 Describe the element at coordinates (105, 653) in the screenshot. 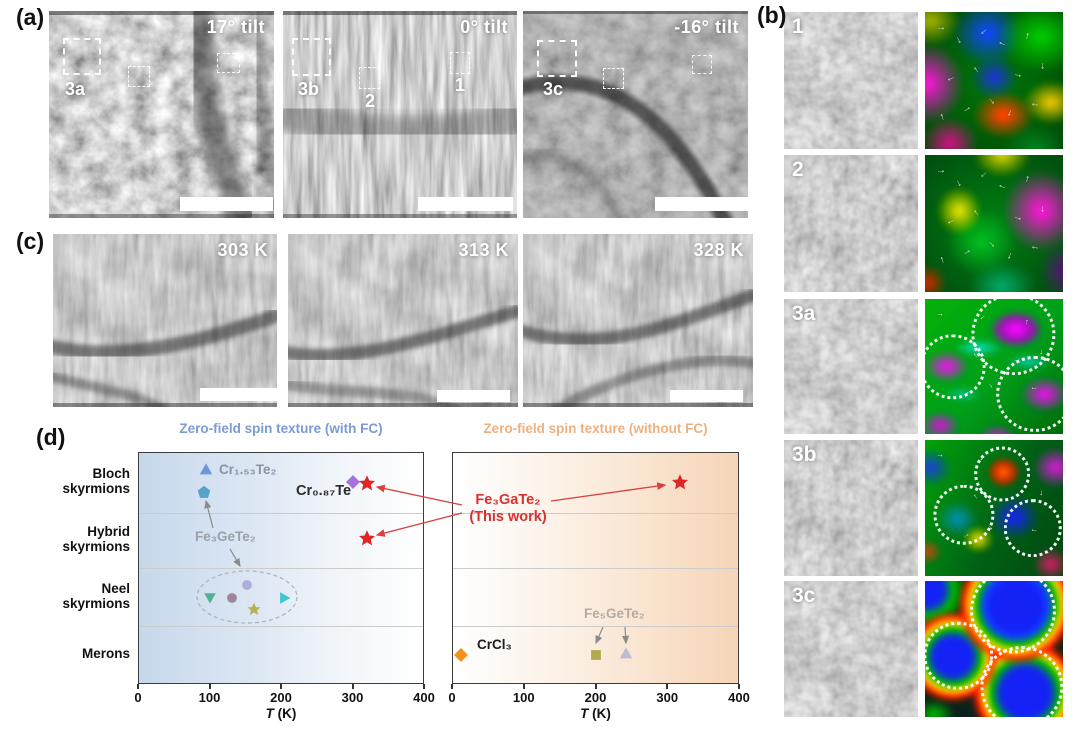

I see `category-label-merons: Merons` at that location.